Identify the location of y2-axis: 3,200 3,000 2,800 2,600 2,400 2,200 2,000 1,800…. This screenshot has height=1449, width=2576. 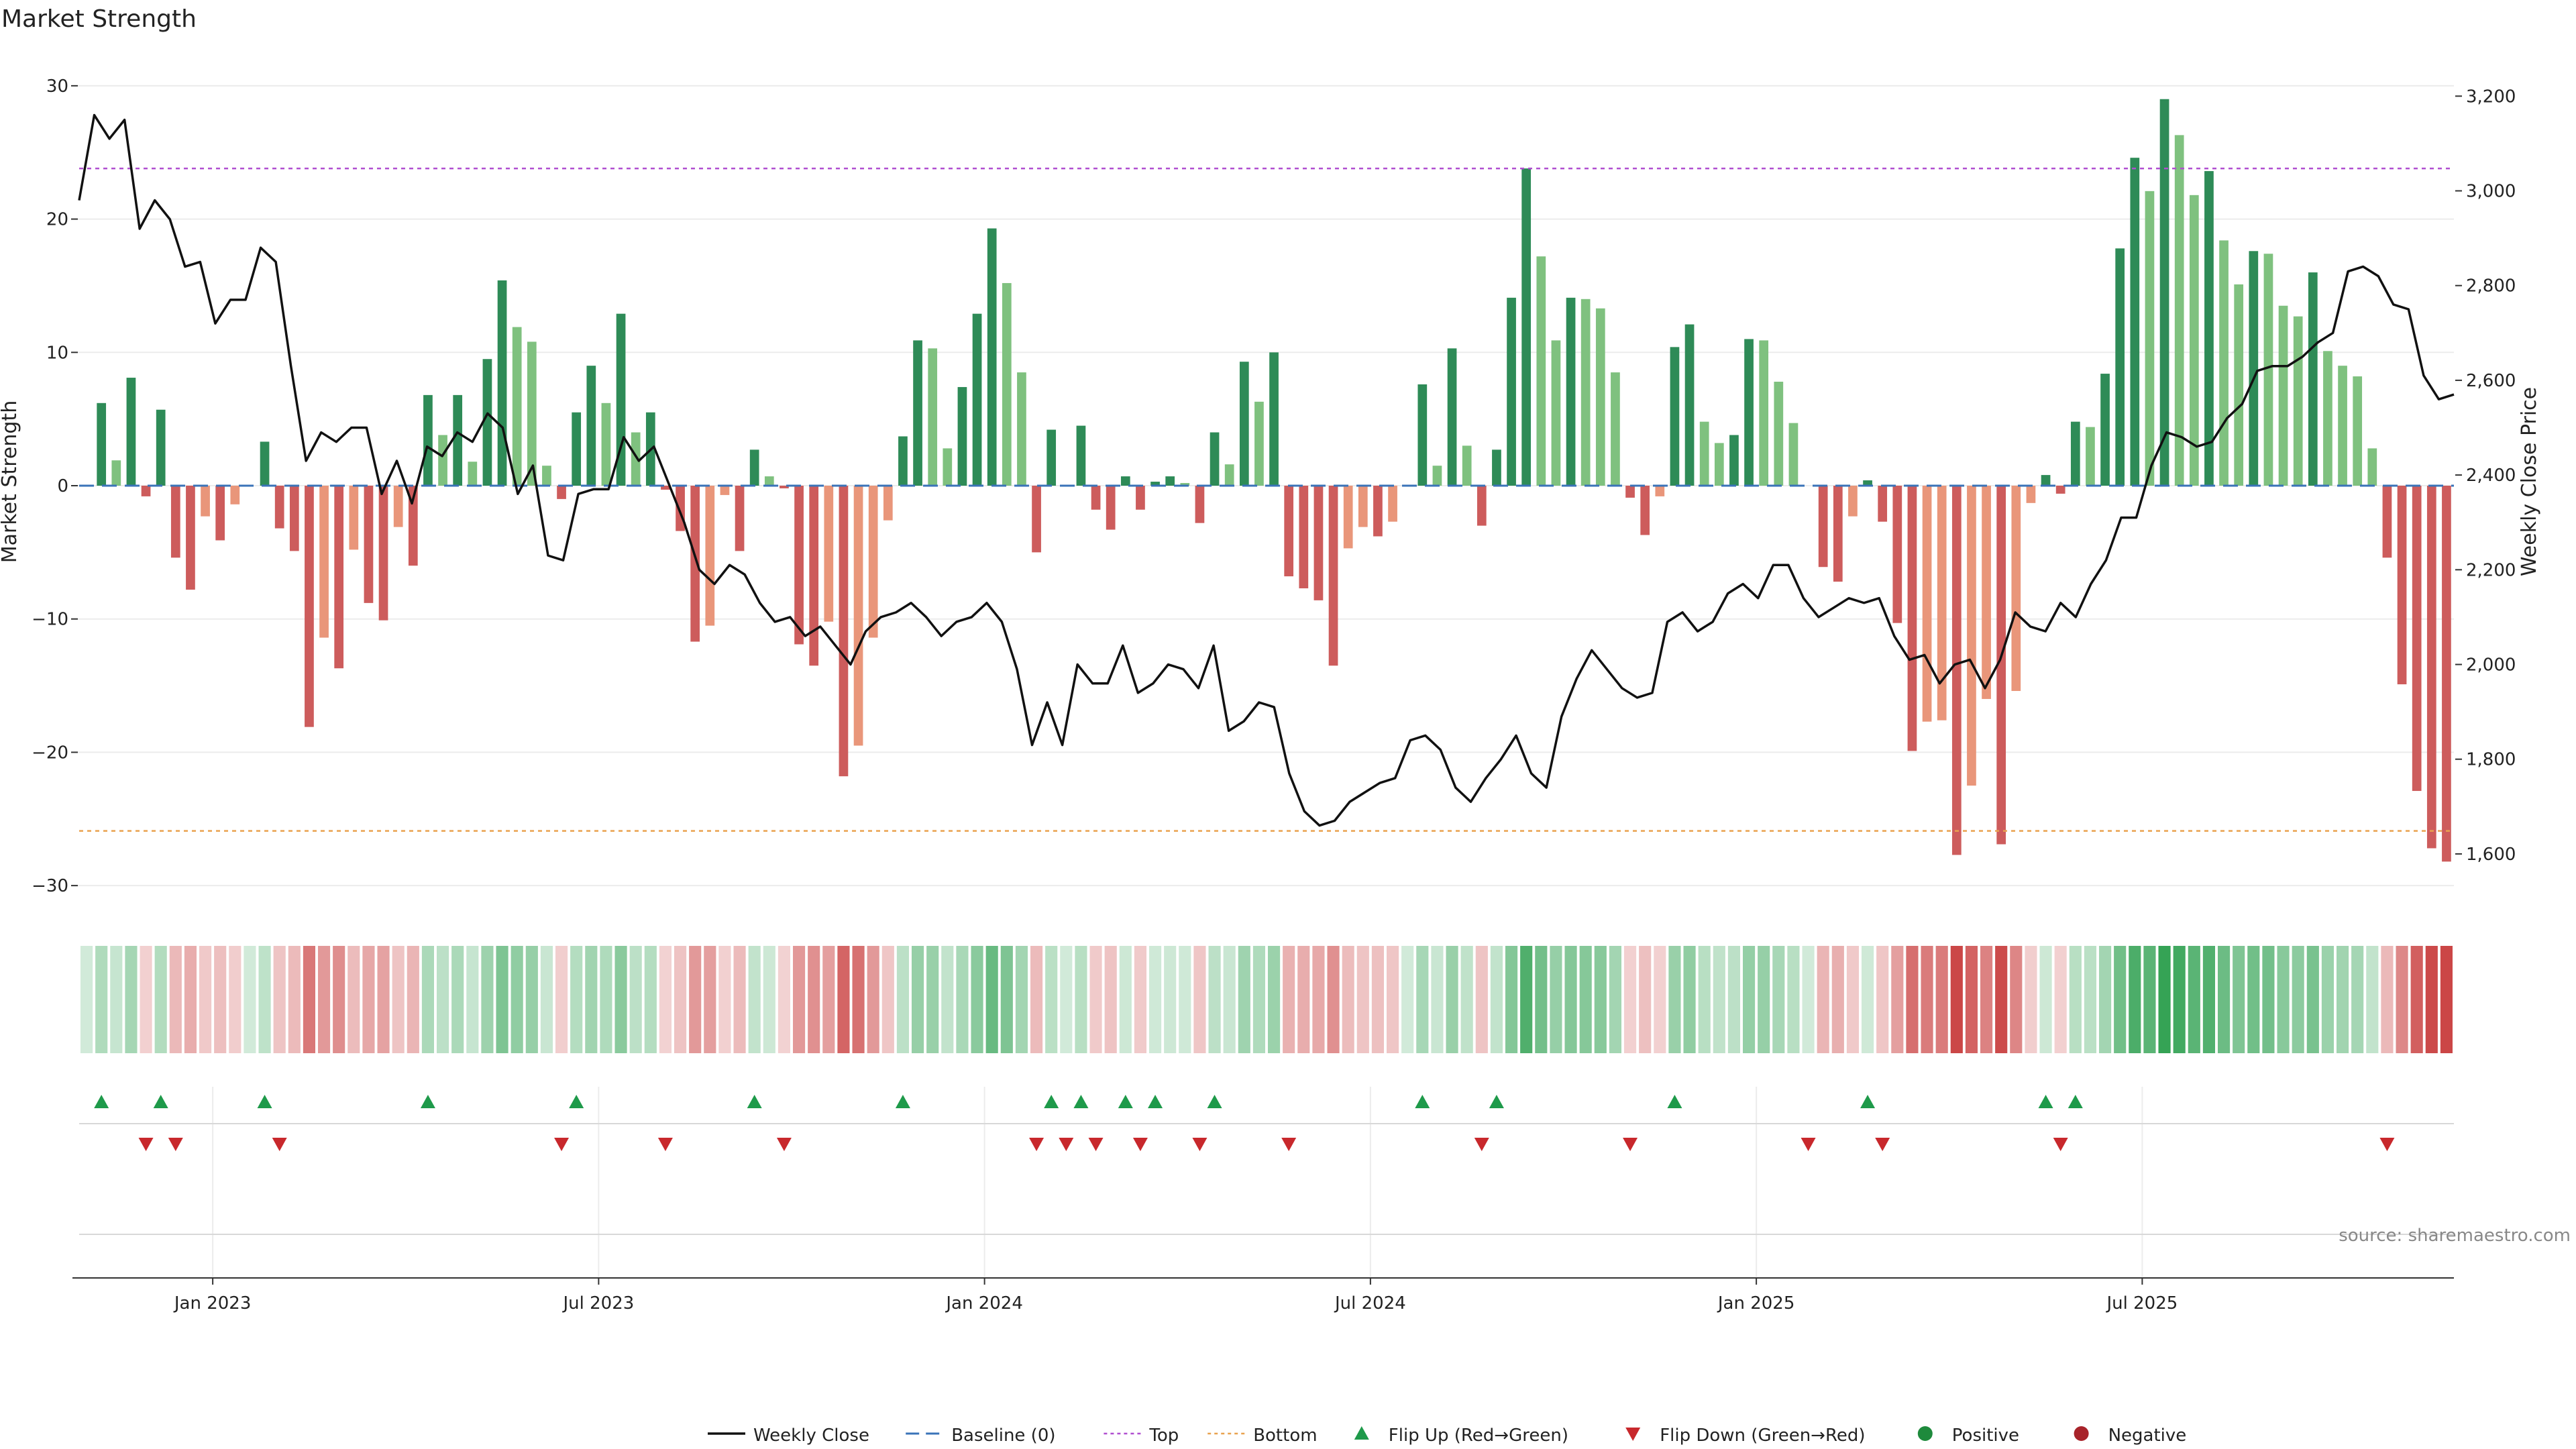
(2485, 476).